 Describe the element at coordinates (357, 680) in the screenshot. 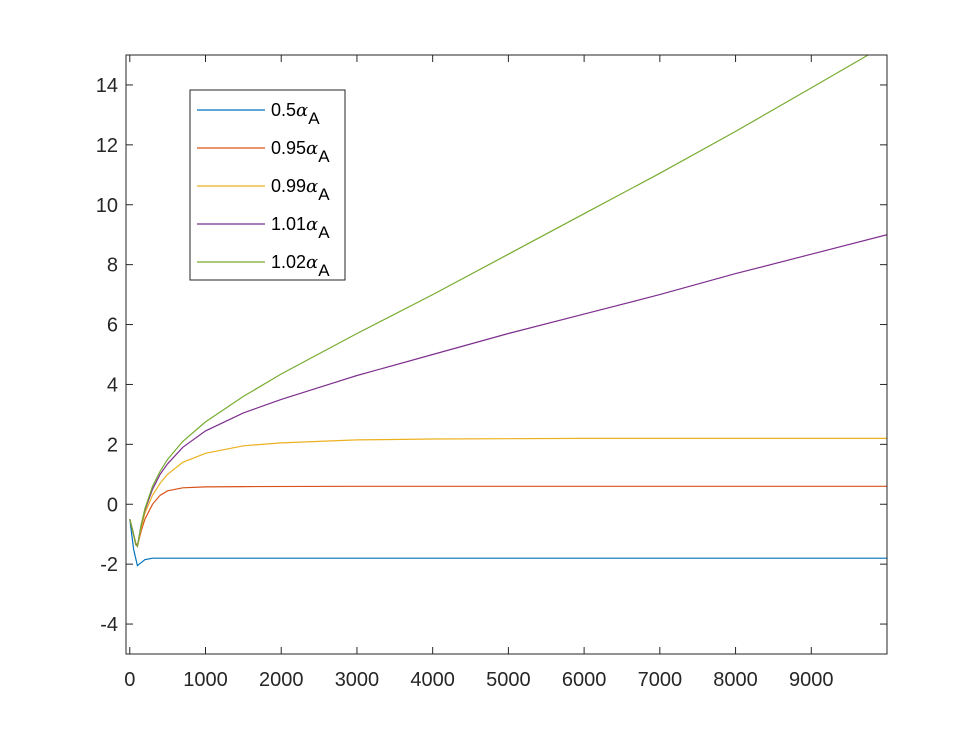

I see `x-tick-label: 3000` at that location.